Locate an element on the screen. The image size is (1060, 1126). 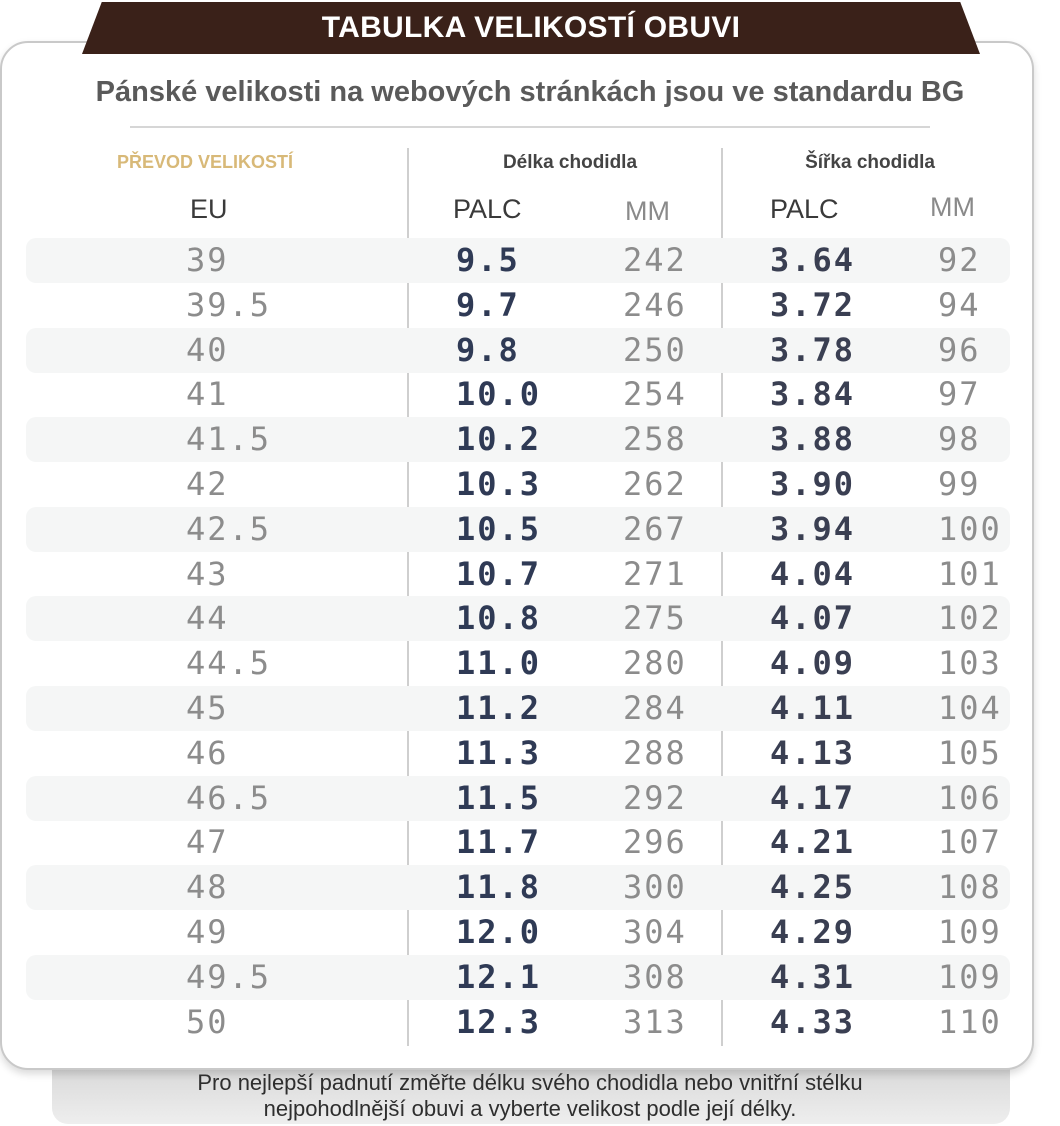
width-inches-cell: 3.72 is located at coordinates (813, 305).